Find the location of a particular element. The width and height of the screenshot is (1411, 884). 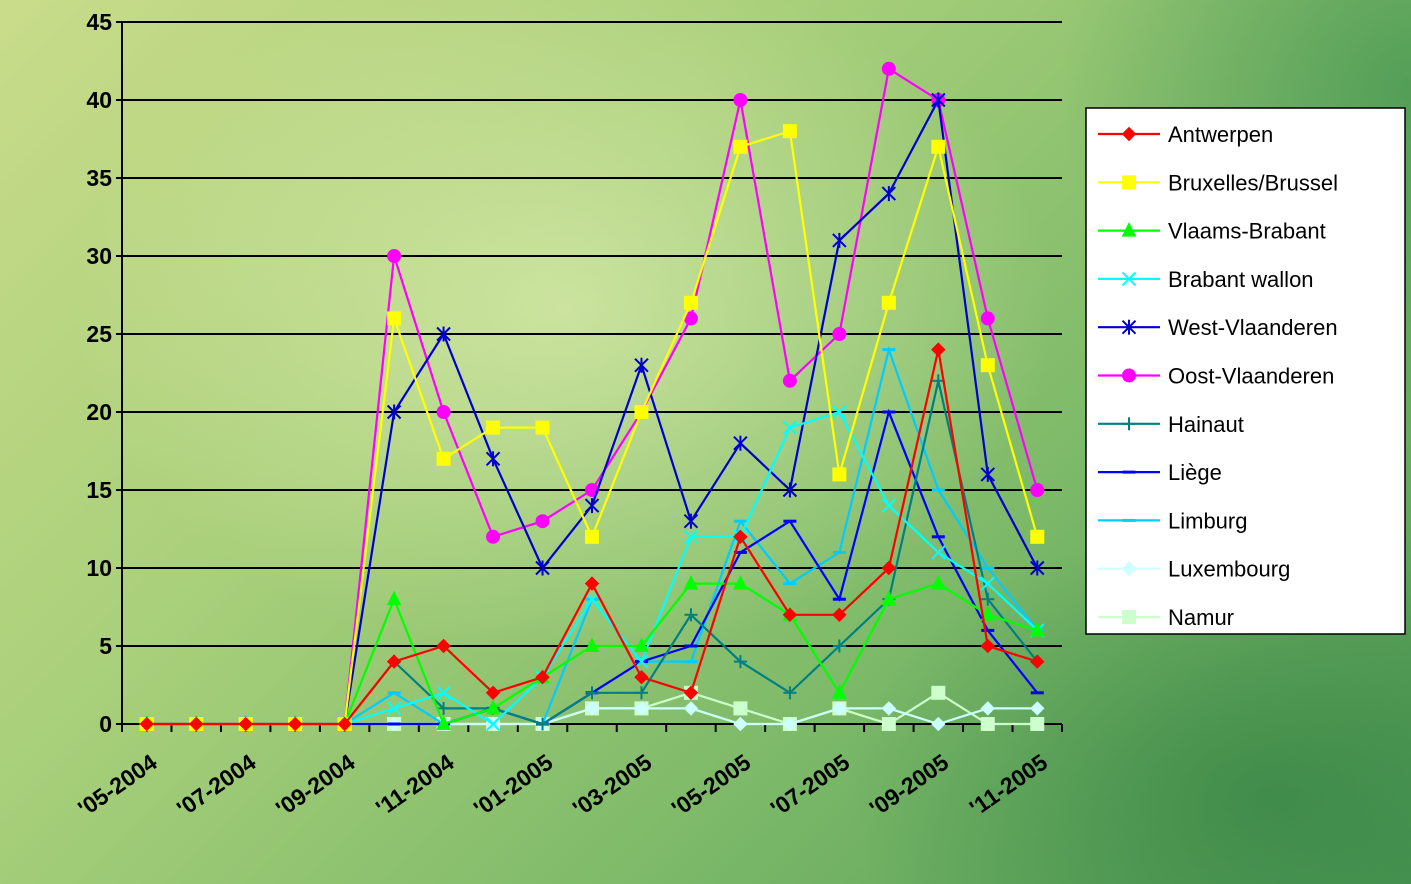

legend-label: West-Vlaanderen is located at coordinates (1253, 327).